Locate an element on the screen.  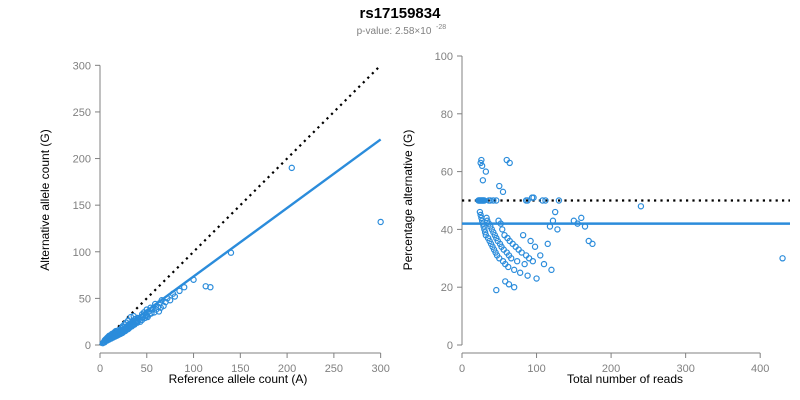
page-title: rs17159834 is located at coordinates (401, 13).